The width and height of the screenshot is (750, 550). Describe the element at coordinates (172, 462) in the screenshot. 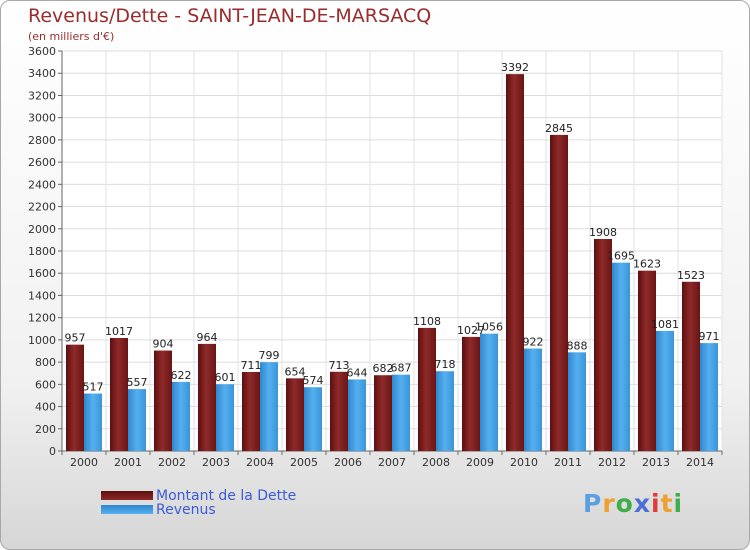

I see `x-tick-label-2002: 2002` at that location.